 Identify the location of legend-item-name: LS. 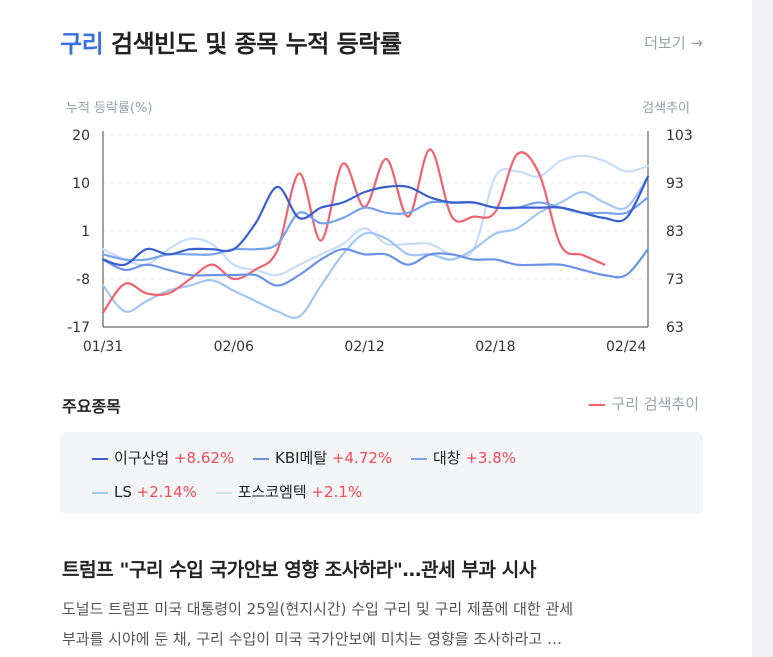
(123, 492).